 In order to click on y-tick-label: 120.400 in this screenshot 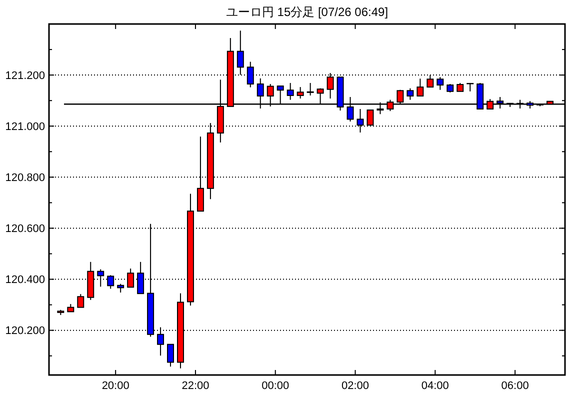, I will do `click(25, 280)`.